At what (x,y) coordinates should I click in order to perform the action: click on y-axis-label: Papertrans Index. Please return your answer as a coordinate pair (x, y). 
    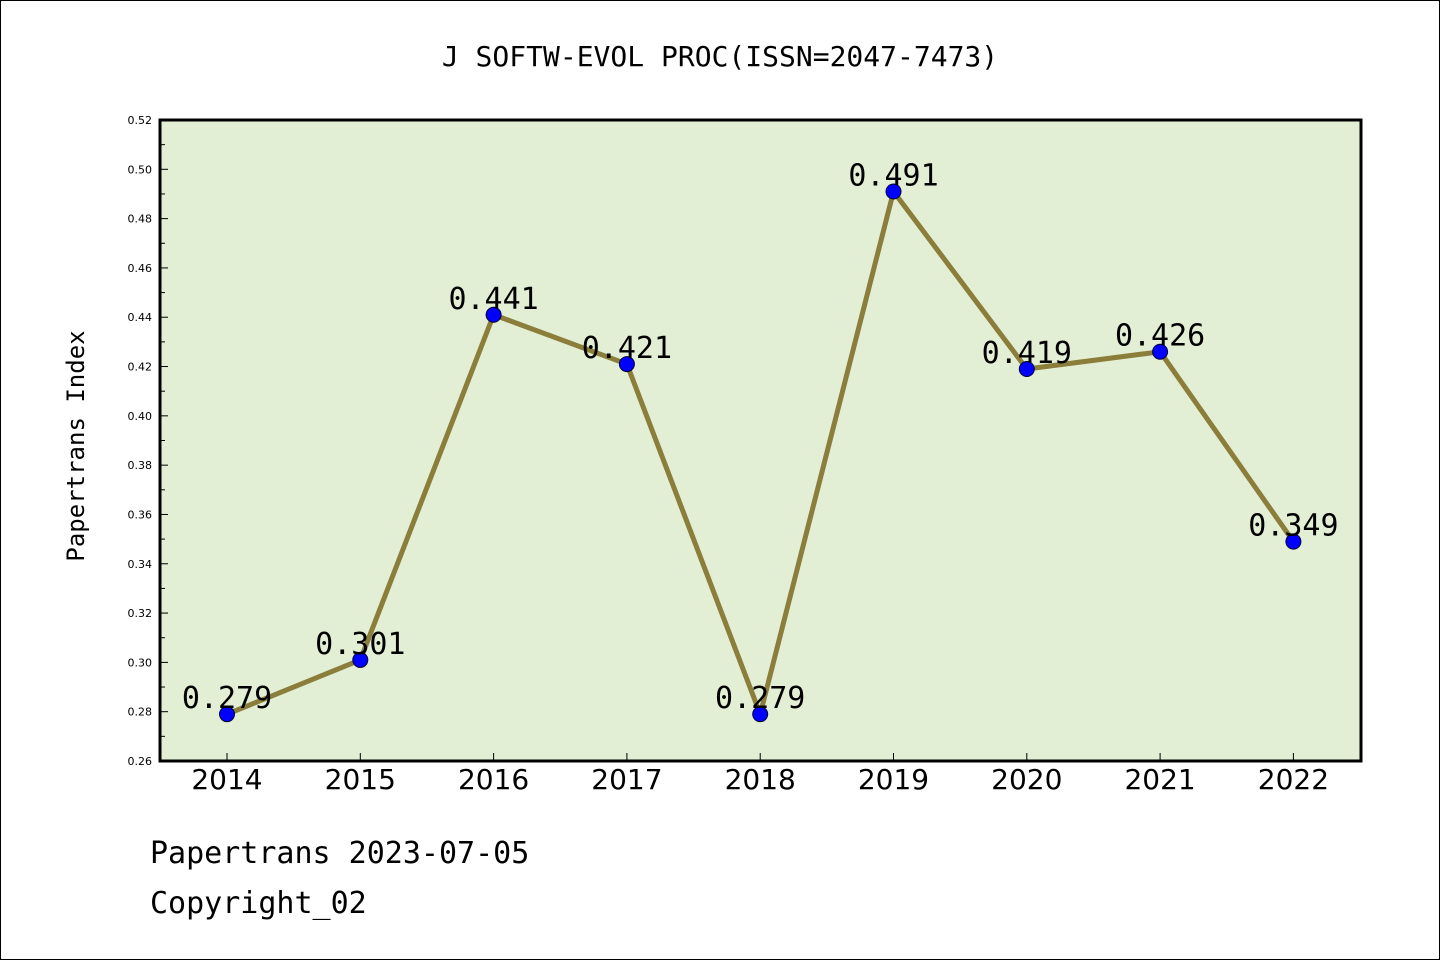
    Looking at the image, I should click on (76, 445).